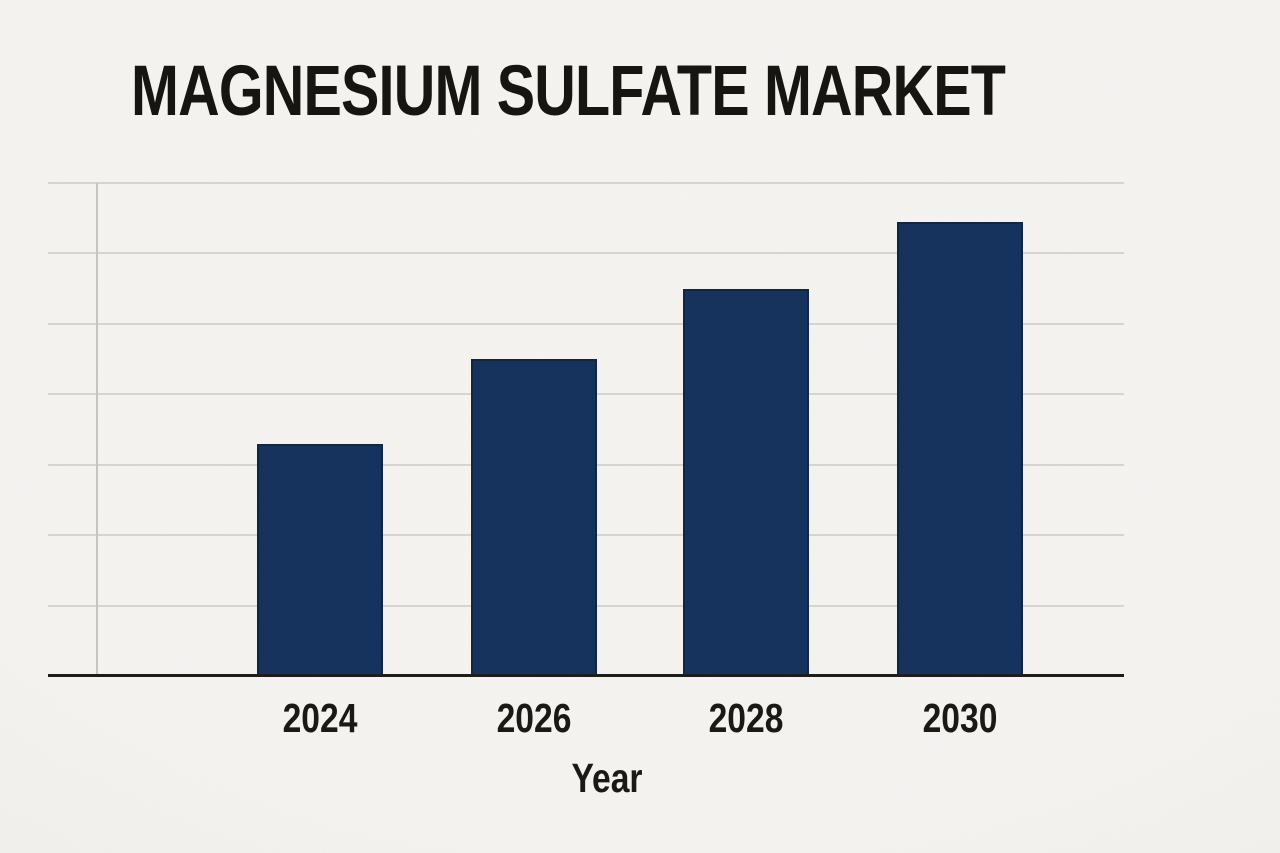 The image size is (1280, 853). Describe the element at coordinates (568, 91) in the screenshot. I see `chart-title: MAGNESIUM SULFATE MARKET` at that location.